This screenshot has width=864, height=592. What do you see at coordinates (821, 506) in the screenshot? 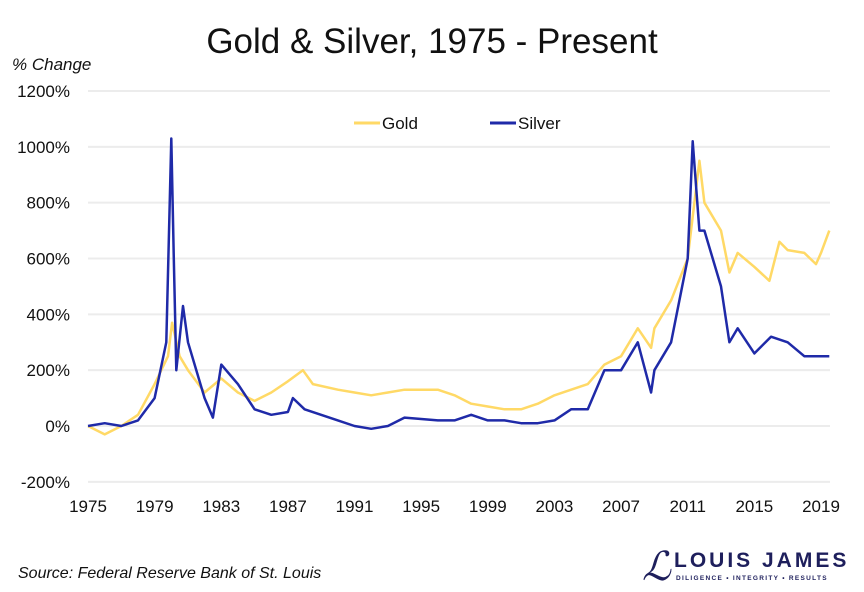
I see `x-tick-label: 2019` at bounding box center [821, 506].